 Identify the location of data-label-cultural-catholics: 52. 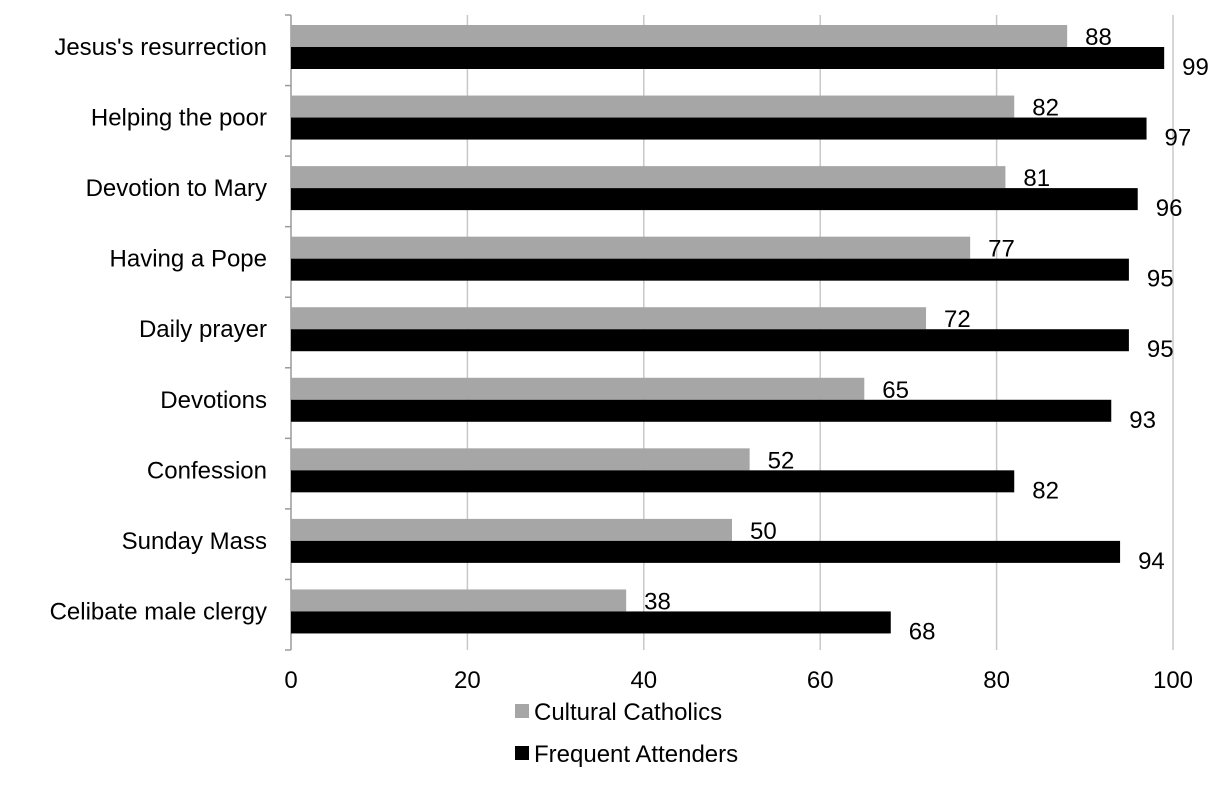
(781, 460).